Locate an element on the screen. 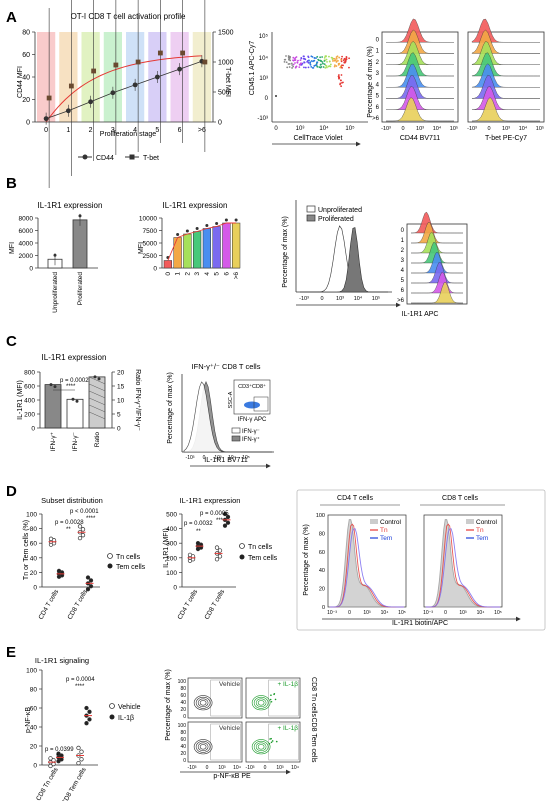 This screenshot has height=801, width=550. stars-d2-1: ** is located at coordinates (198, 532).